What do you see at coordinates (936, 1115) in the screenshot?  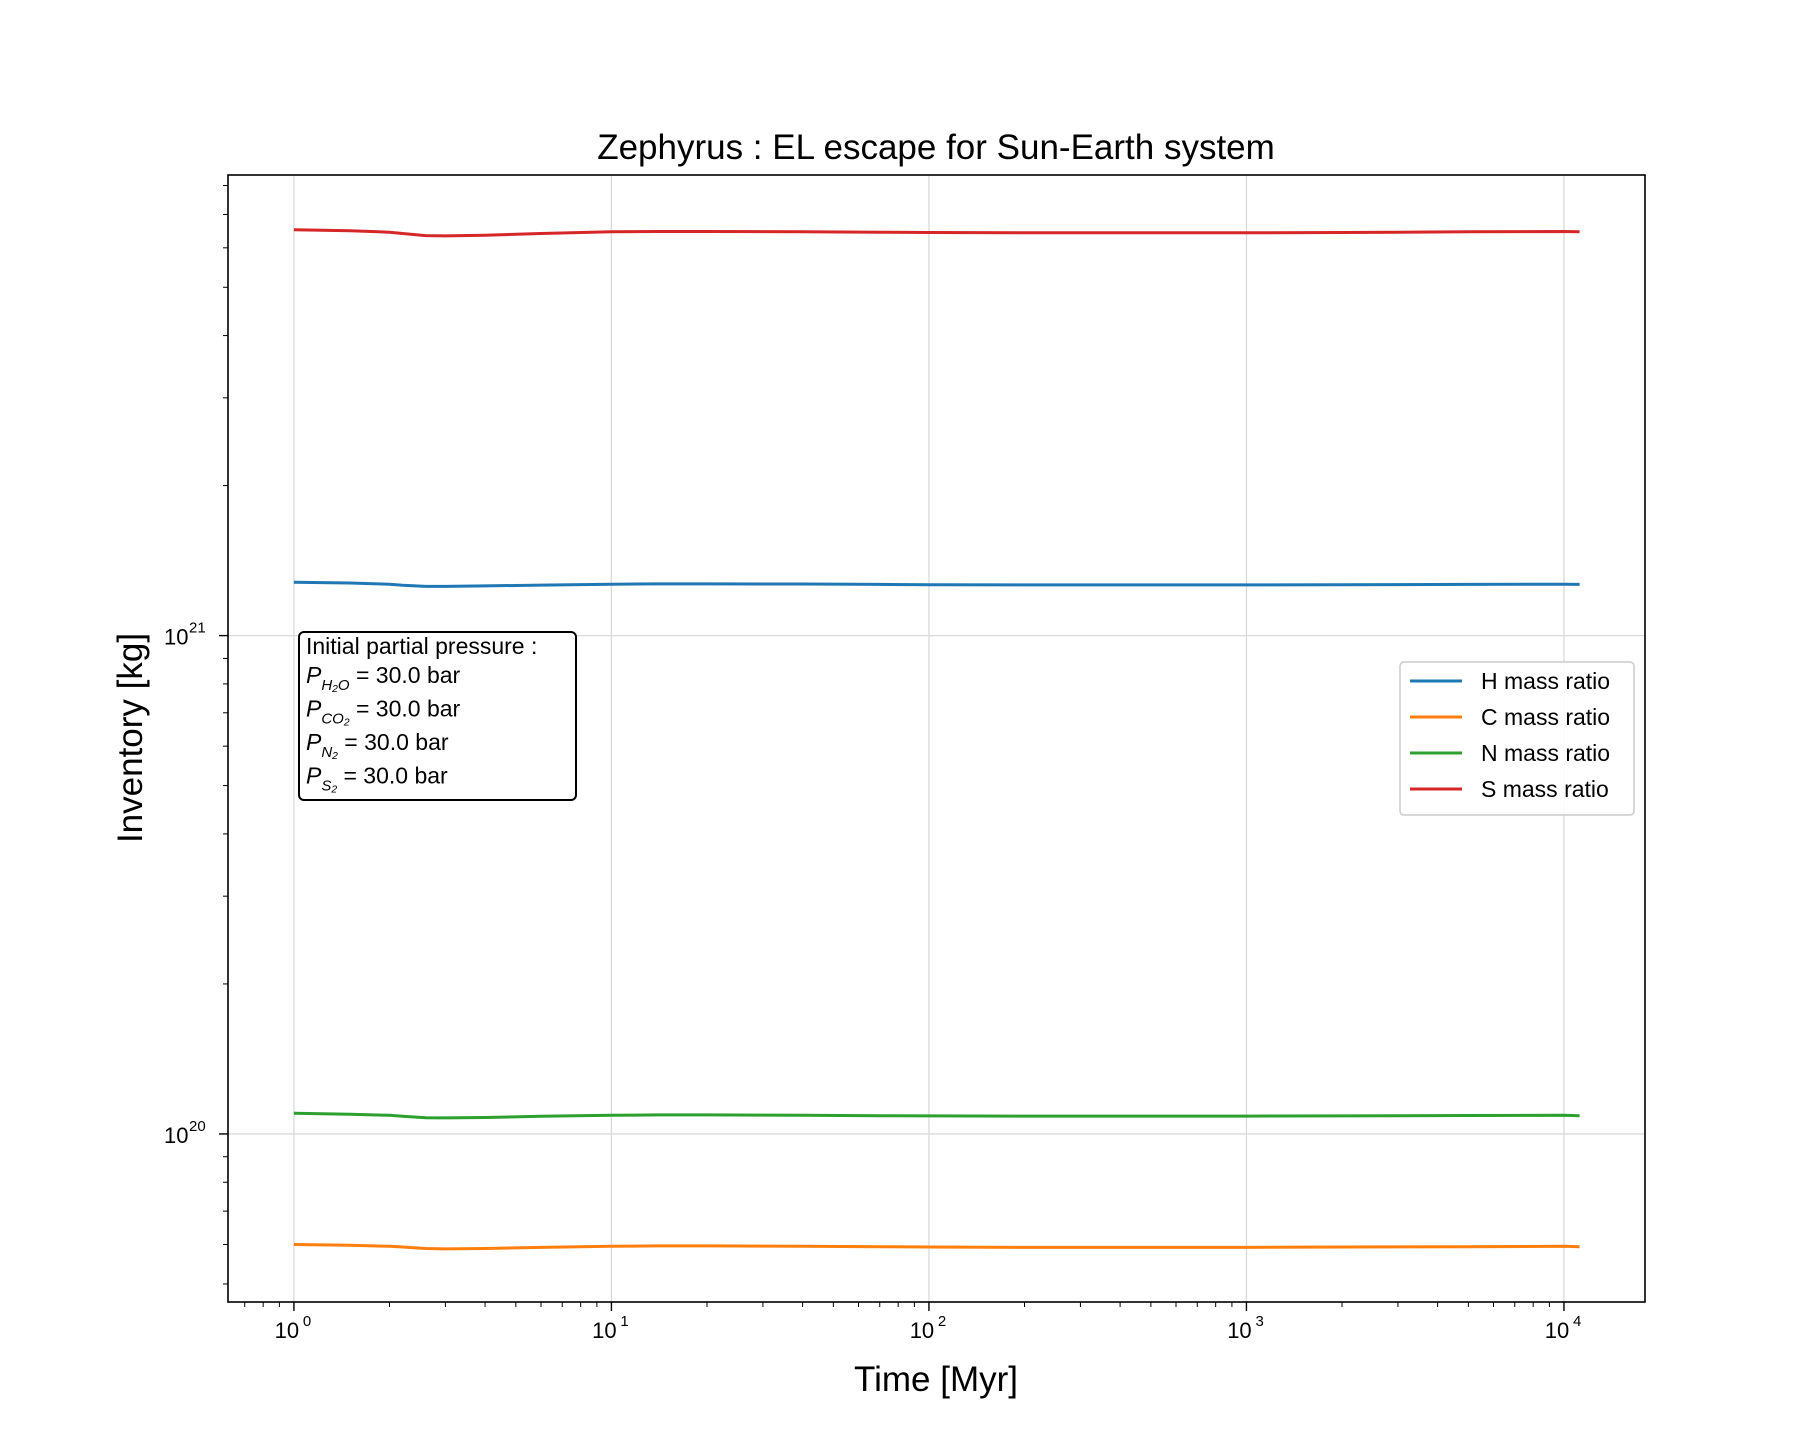 I see `series-line-n-mass-ratio` at bounding box center [936, 1115].